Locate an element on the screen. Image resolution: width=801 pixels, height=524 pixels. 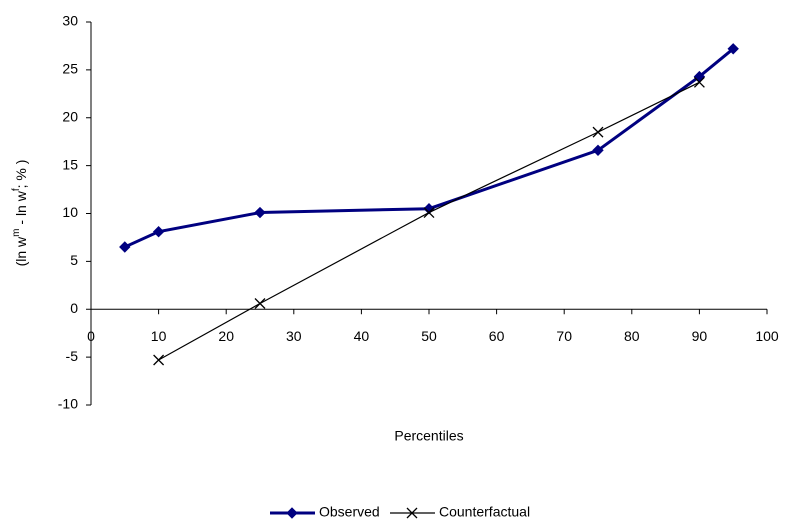
x-tick-label: 30 is located at coordinates (294, 336).